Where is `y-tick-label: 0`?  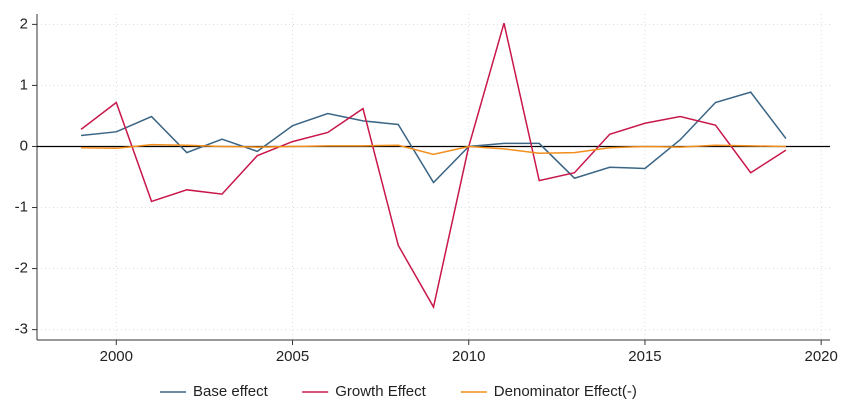
y-tick-label: 0 is located at coordinates (24, 145).